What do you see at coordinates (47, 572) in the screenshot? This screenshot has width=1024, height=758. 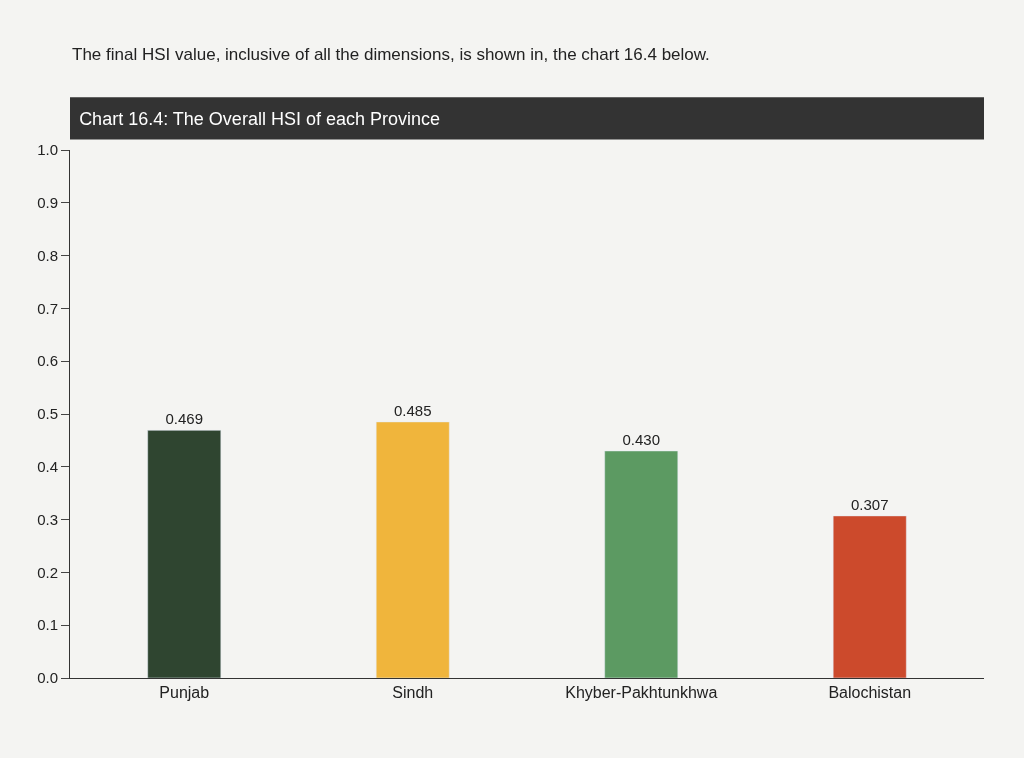 I see `y-tick-label: 0.2` at bounding box center [47, 572].